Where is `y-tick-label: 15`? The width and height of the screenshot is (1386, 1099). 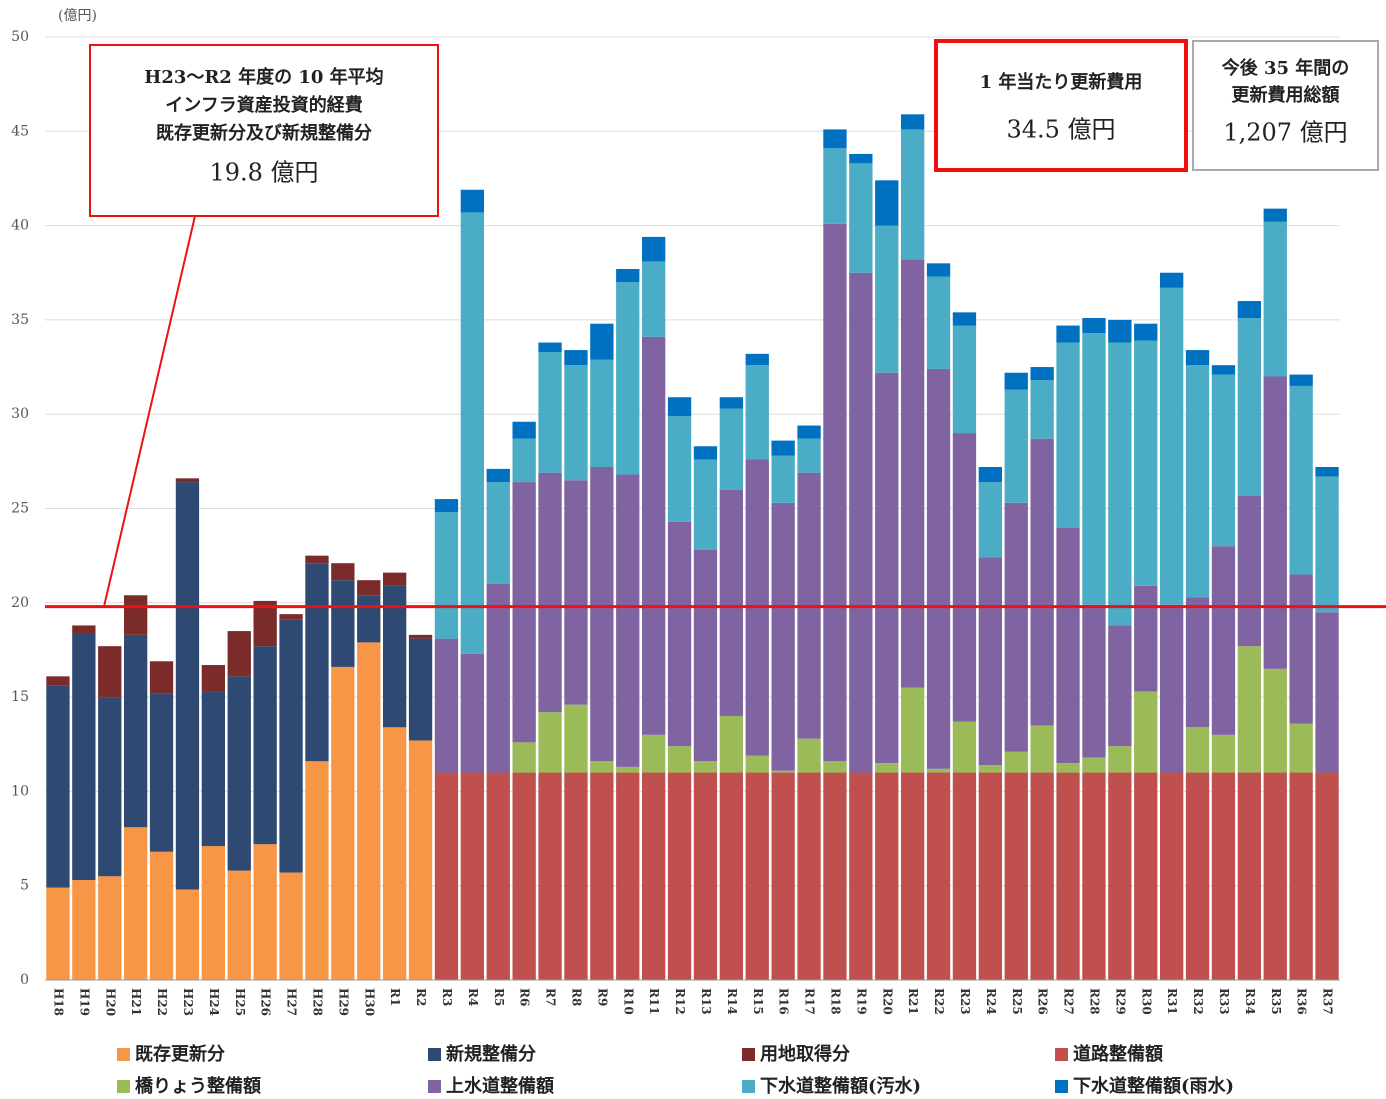 y-tick-label: 15 is located at coordinates (20, 697).